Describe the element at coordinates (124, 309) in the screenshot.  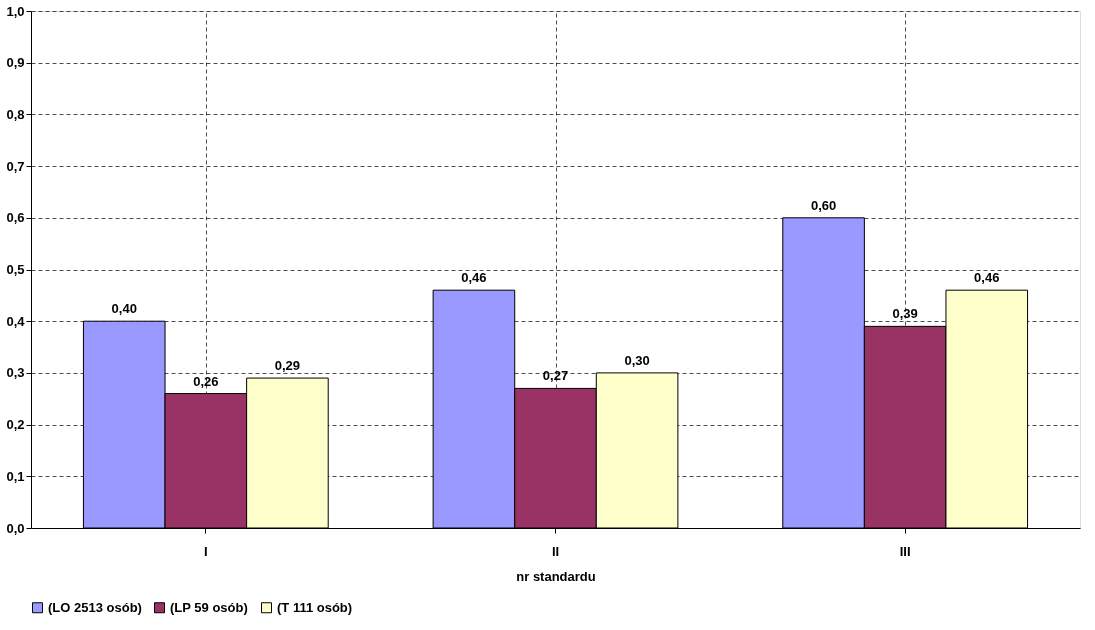
I see `data-label: 0,40` at that location.